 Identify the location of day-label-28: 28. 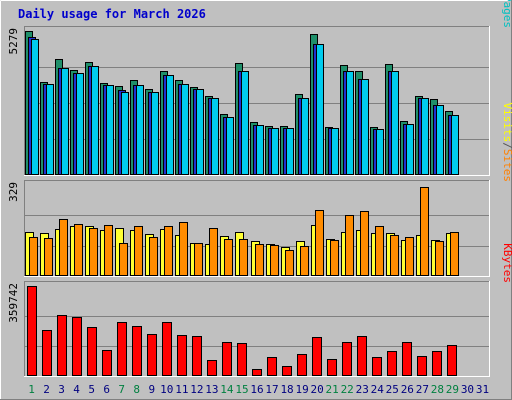
(437, 389).